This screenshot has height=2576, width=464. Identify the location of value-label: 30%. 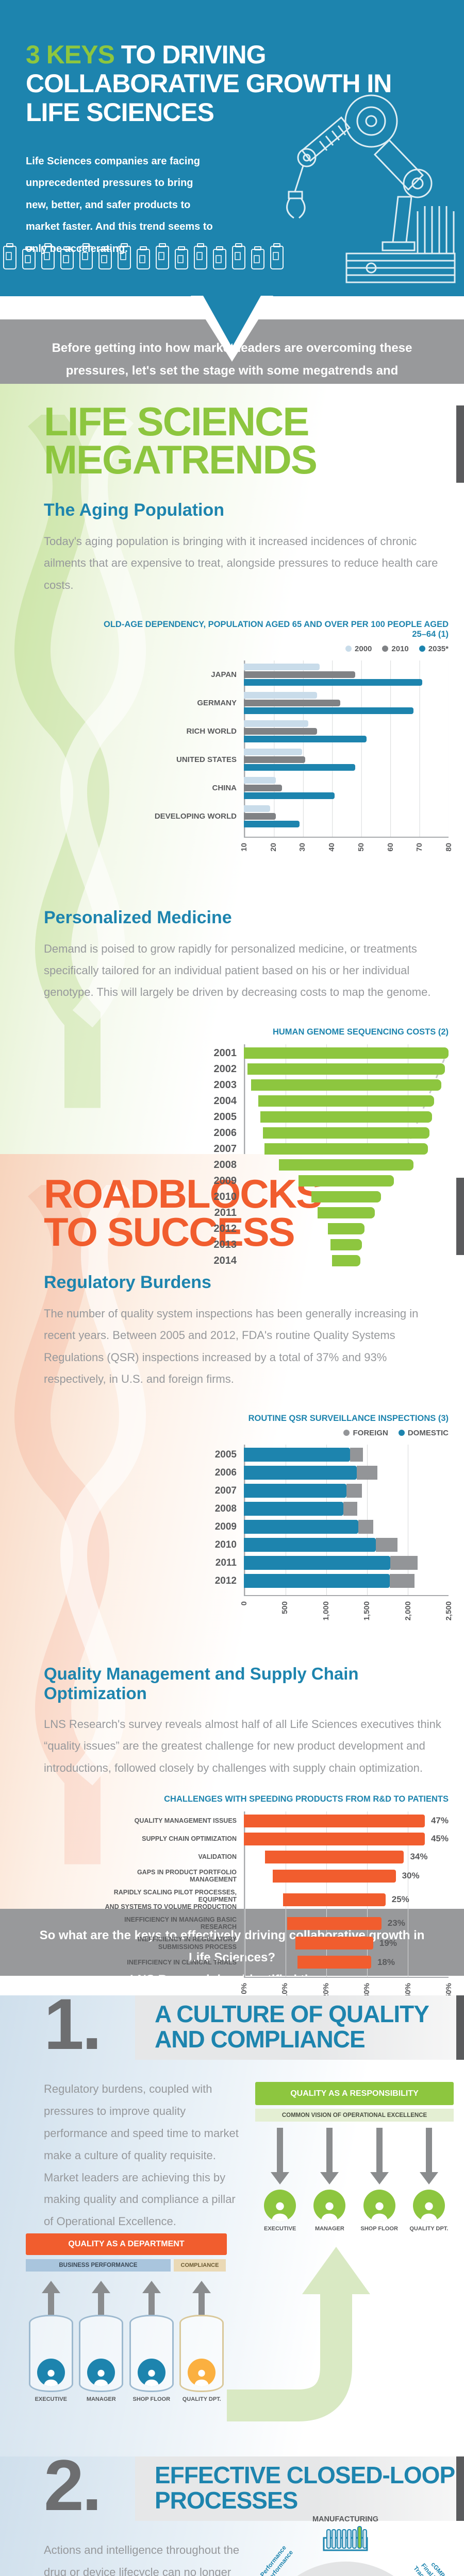
(411, 1876).